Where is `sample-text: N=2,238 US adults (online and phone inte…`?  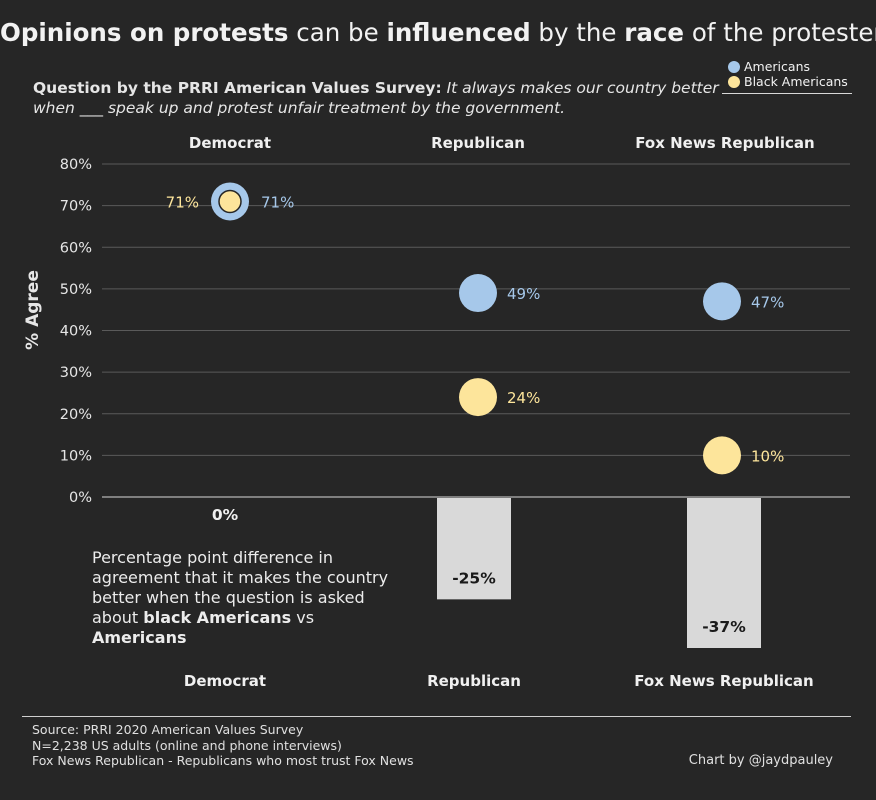 sample-text: N=2,238 US adults (online and phone inte… is located at coordinates (187, 745).